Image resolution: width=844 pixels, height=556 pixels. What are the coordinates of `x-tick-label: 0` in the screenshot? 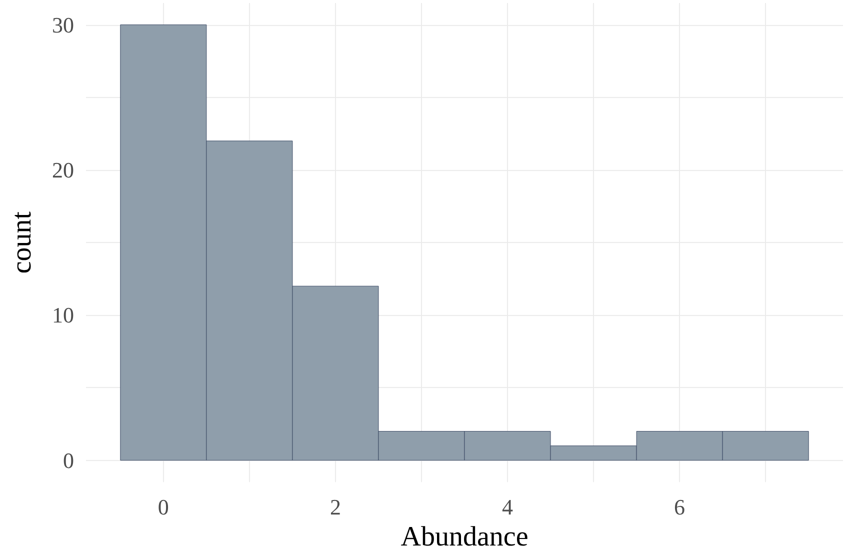 It's located at (163, 507).